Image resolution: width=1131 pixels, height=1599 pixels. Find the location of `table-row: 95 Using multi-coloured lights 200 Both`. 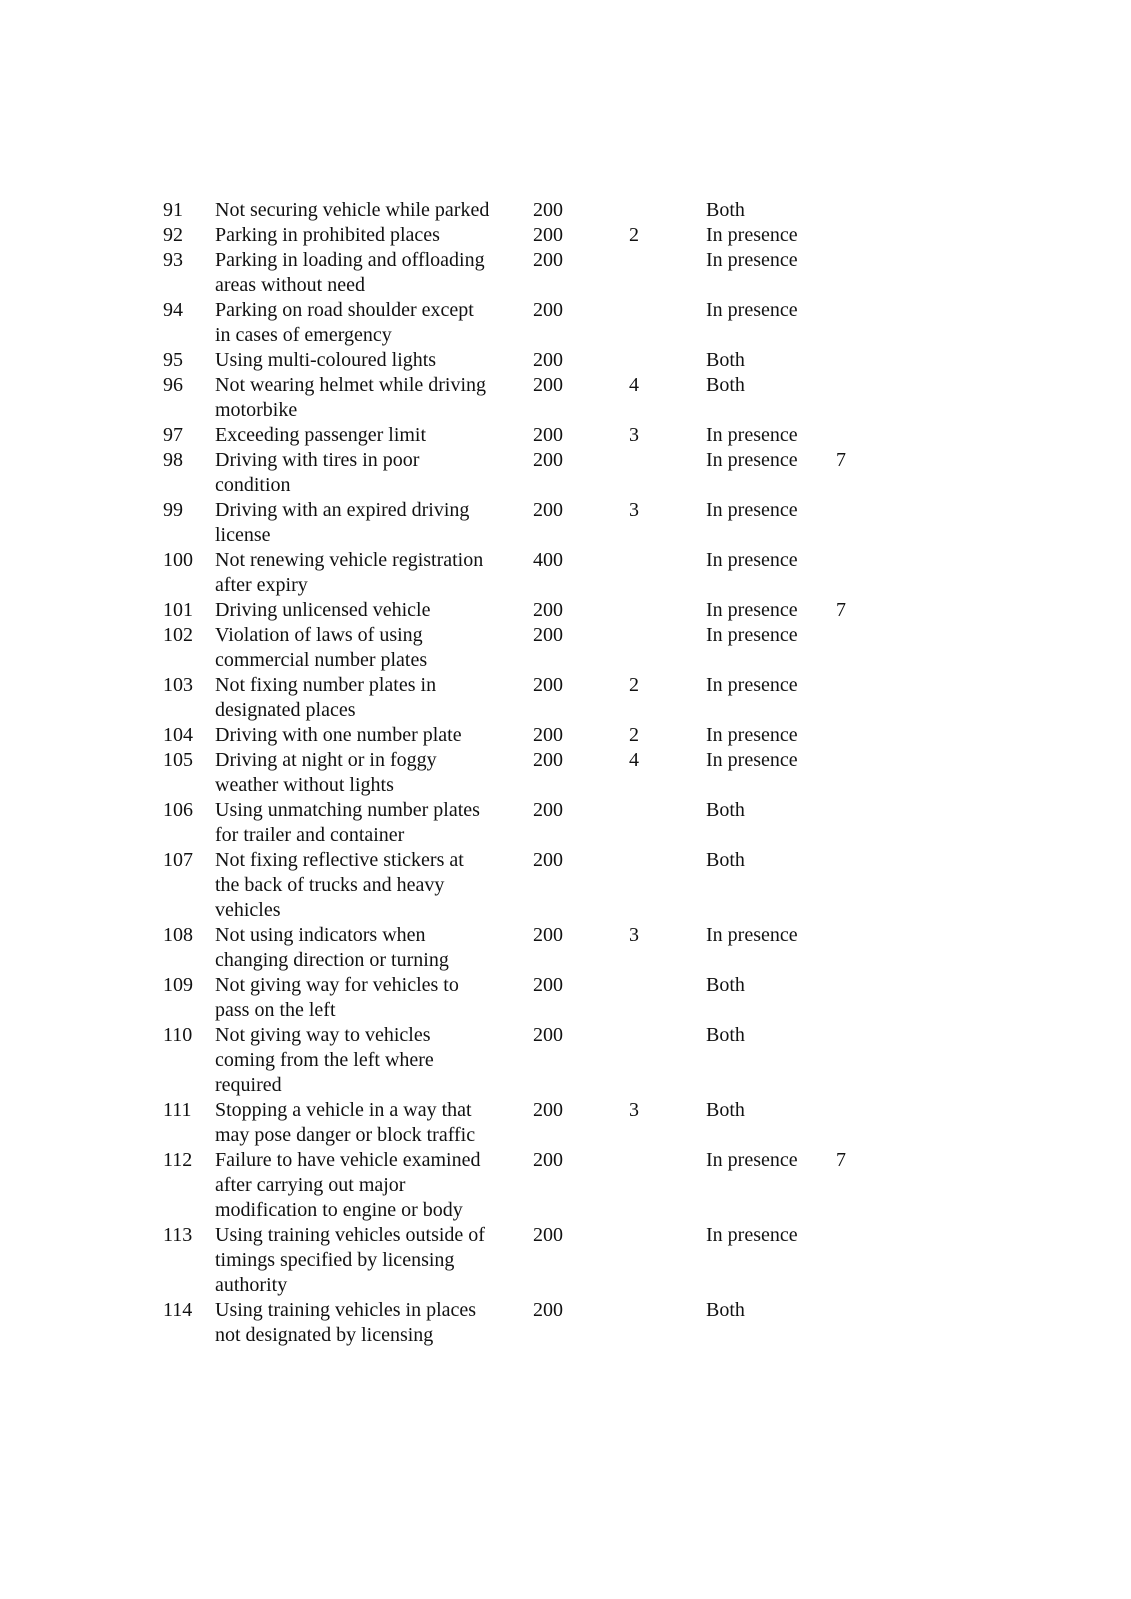

table-row: 95 Using multi-coloured lights 200 Both is located at coordinates (565, 360).